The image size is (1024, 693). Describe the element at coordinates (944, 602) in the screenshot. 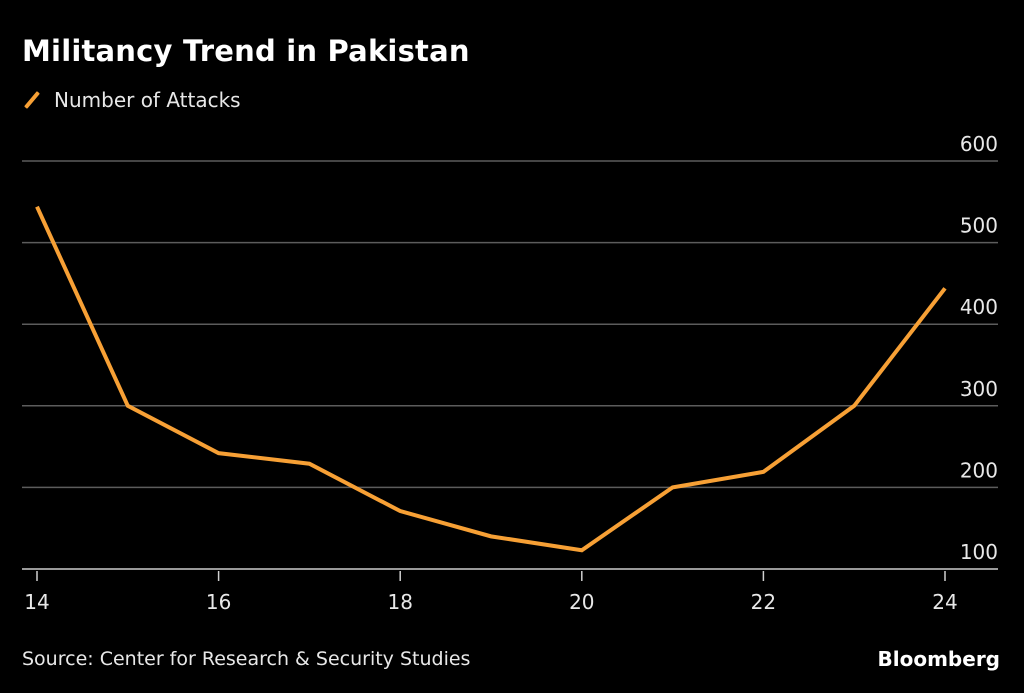

I see `x-tick-label: 24` at that location.